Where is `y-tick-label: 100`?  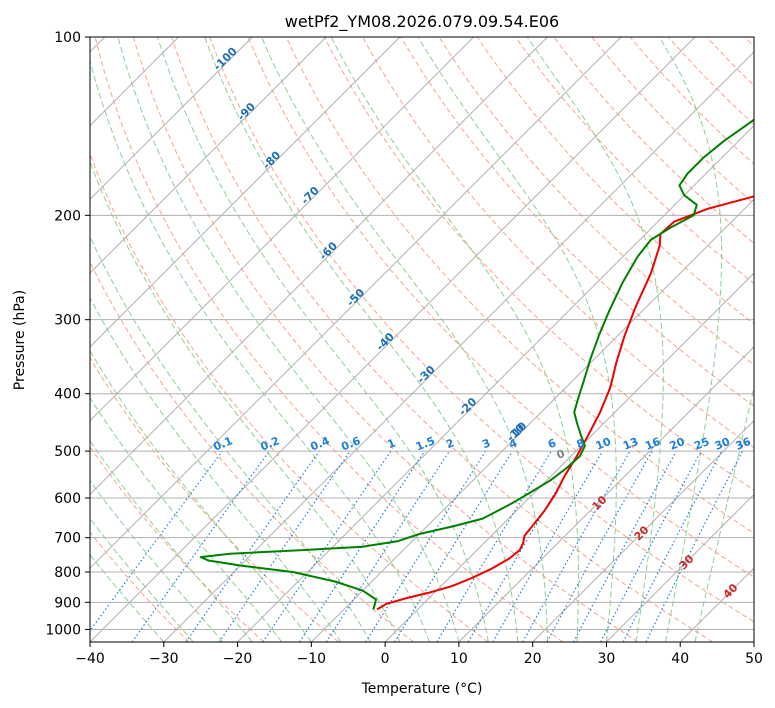 y-tick-label: 100 is located at coordinates (67, 38).